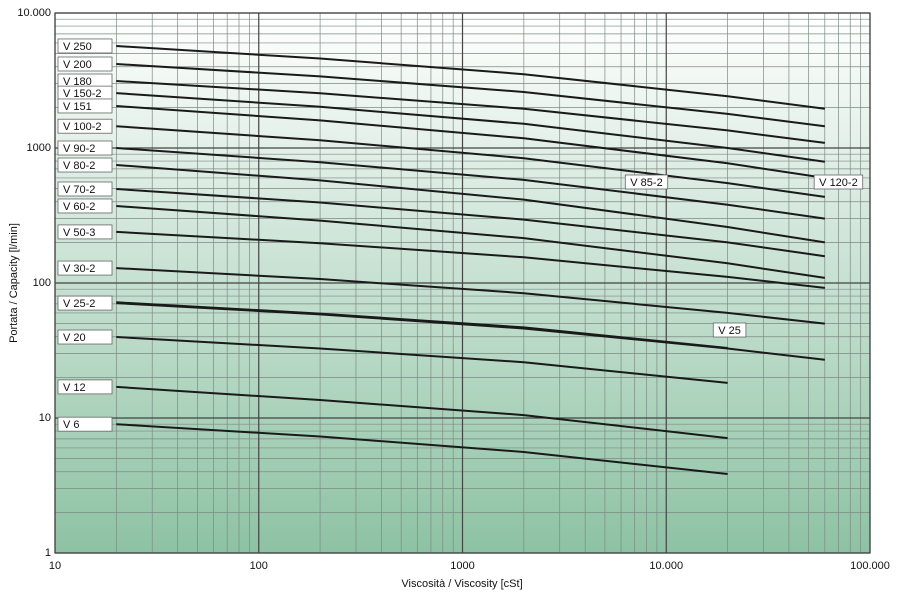  I want to click on series-label: V 80-2, so click(79, 166).